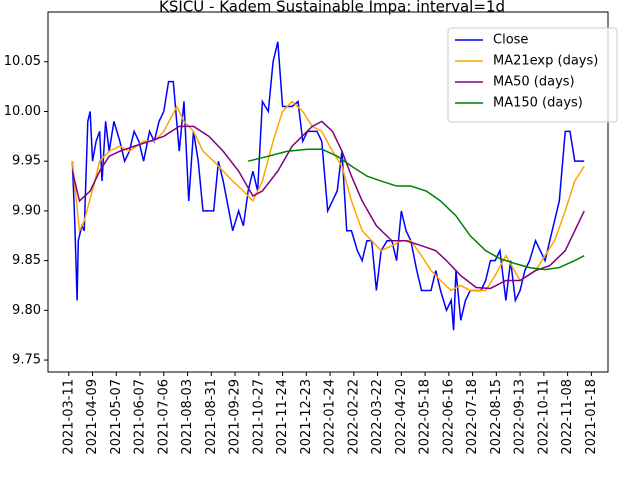  Describe the element at coordinates (235, 417) in the screenshot. I see `x-tick-label: 2021-09-29` at that location.